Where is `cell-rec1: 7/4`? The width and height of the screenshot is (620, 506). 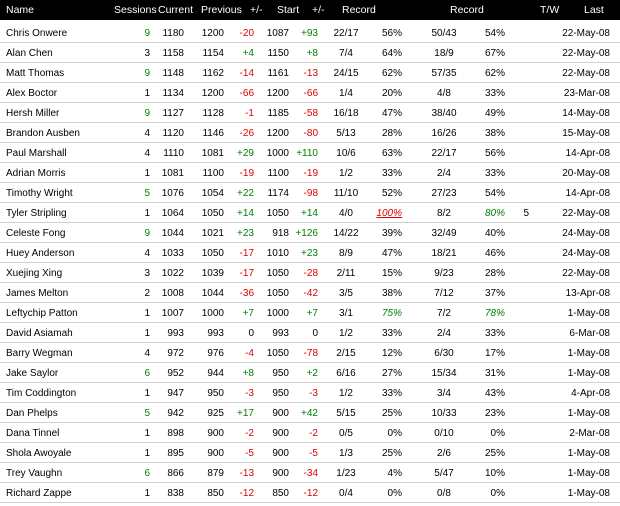
cell-rec1: 7/4 is located at coordinates (346, 53).